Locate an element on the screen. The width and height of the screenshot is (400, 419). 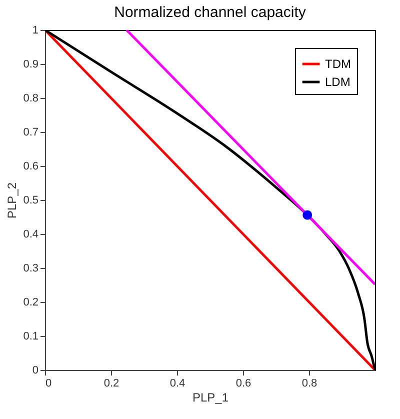
chart-title: Normalized channel capacity is located at coordinates (210, 12).